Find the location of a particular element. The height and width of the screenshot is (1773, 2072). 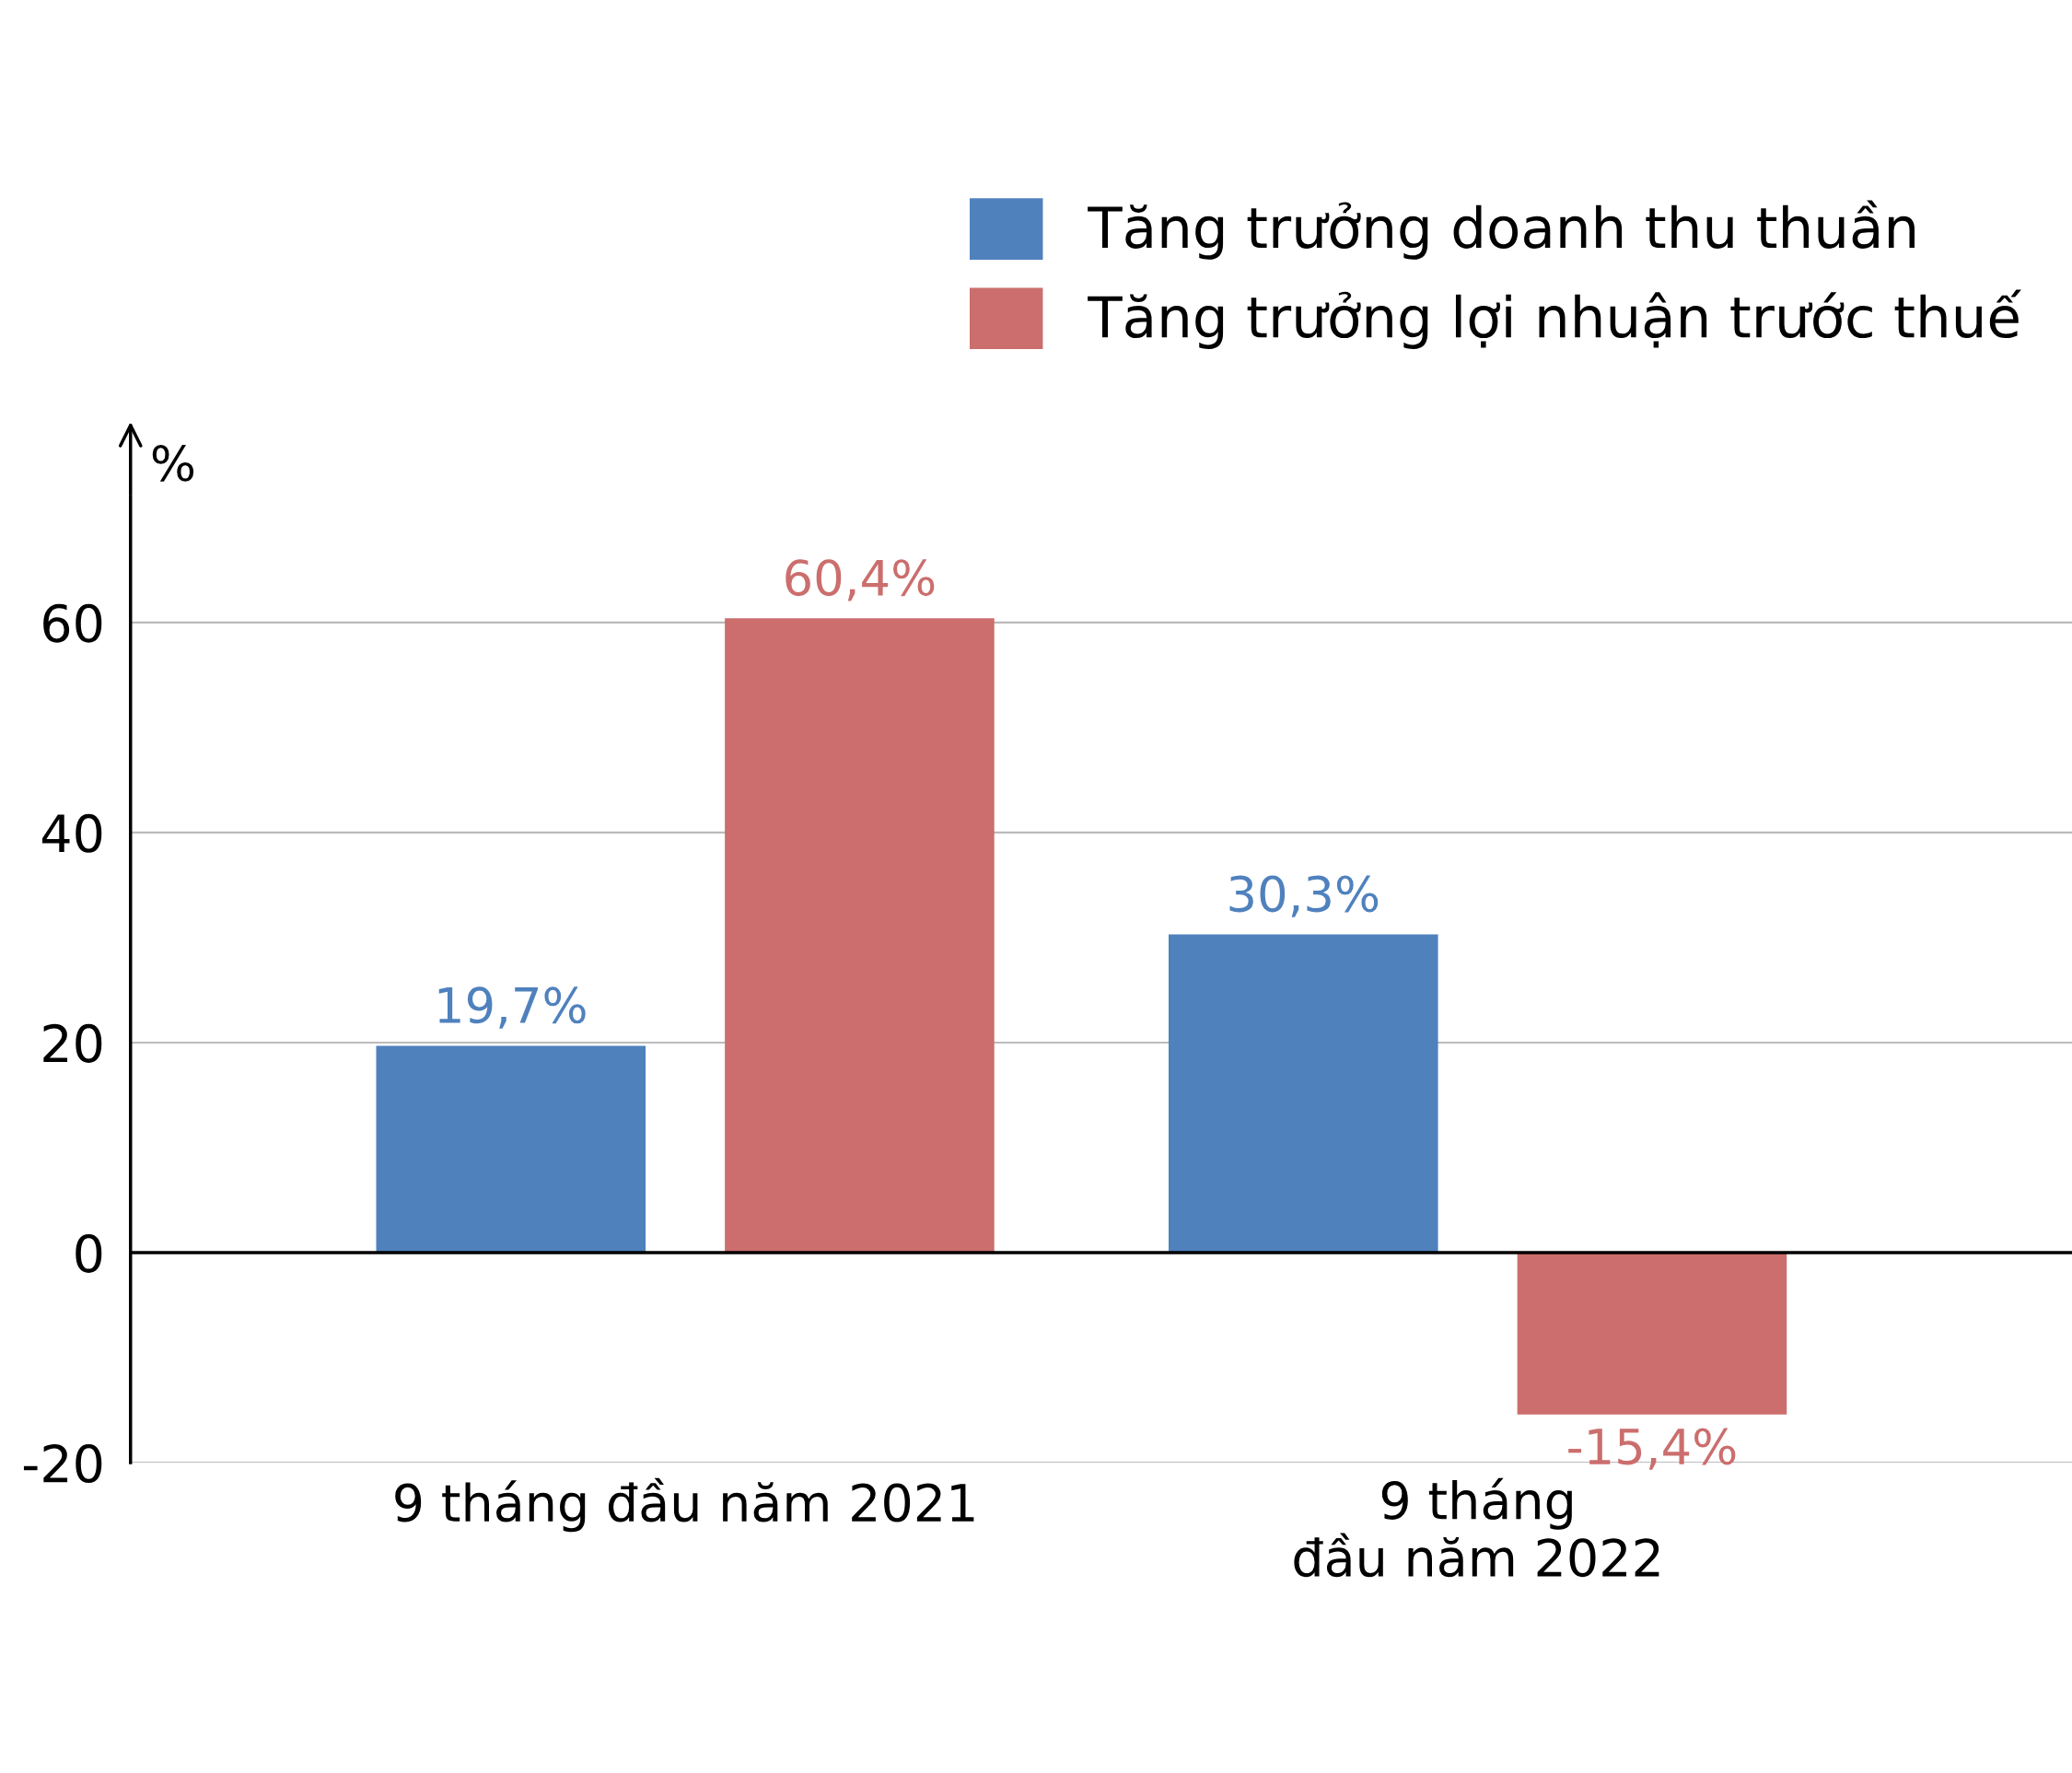

legend-label: Tăng trưởng doanh thu thuần is located at coordinates (1501, 230).